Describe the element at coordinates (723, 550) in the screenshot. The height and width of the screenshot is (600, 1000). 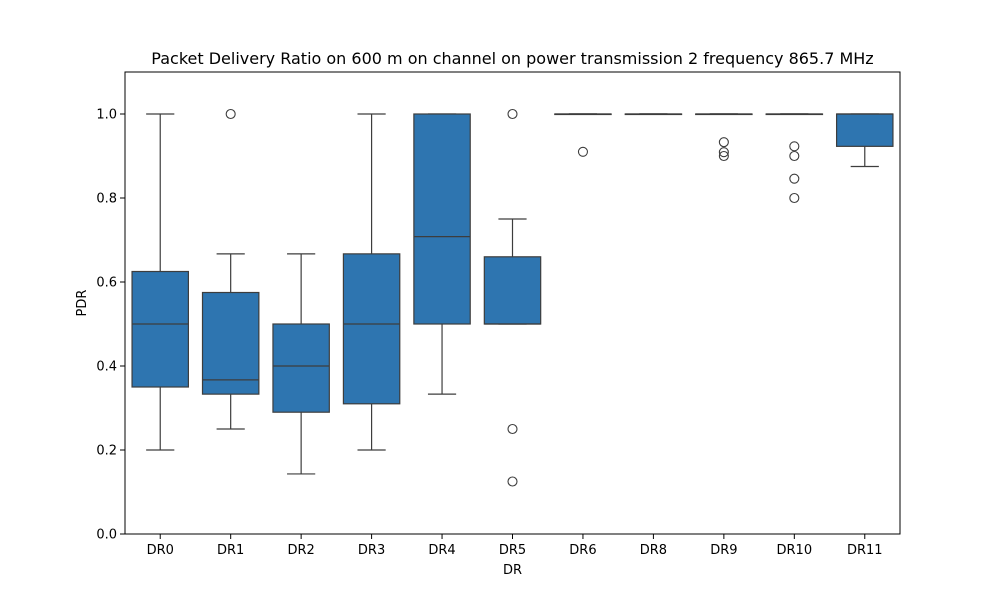
I see `x-tick-label: DR9` at that location.